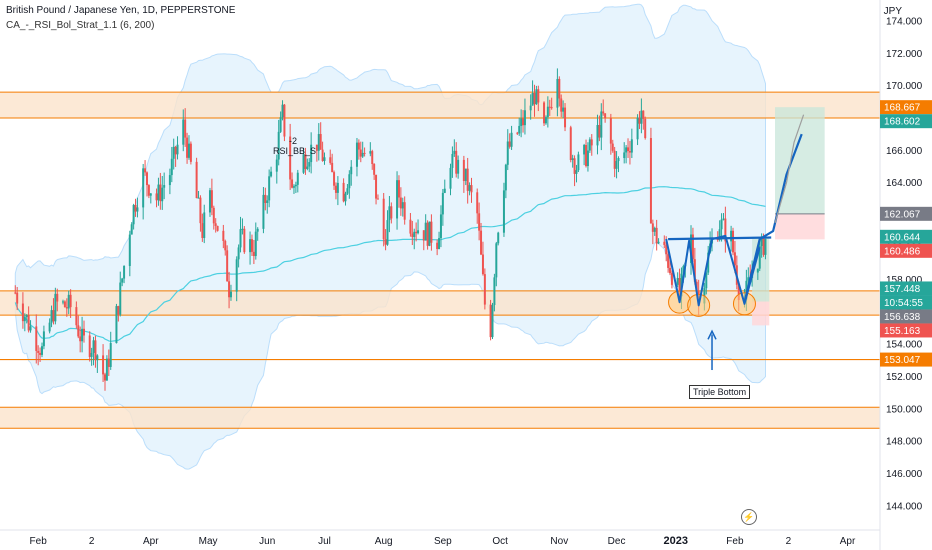  Describe the element at coordinates (720, 392) in the screenshot. I see `triple-bottom-label: Triple Bottom` at that location.